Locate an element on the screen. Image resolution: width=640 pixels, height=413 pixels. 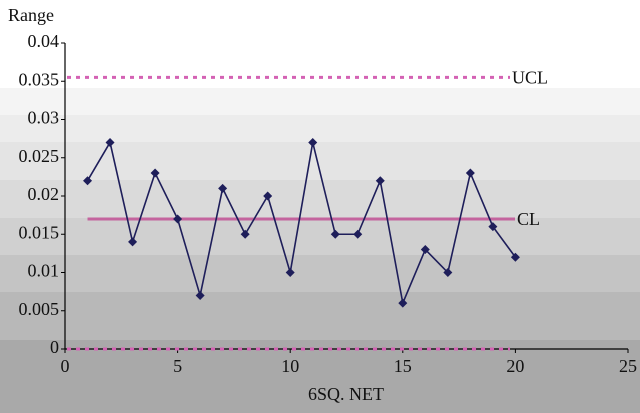
y-tick-label: 0.01 is located at coordinates (44, 271).